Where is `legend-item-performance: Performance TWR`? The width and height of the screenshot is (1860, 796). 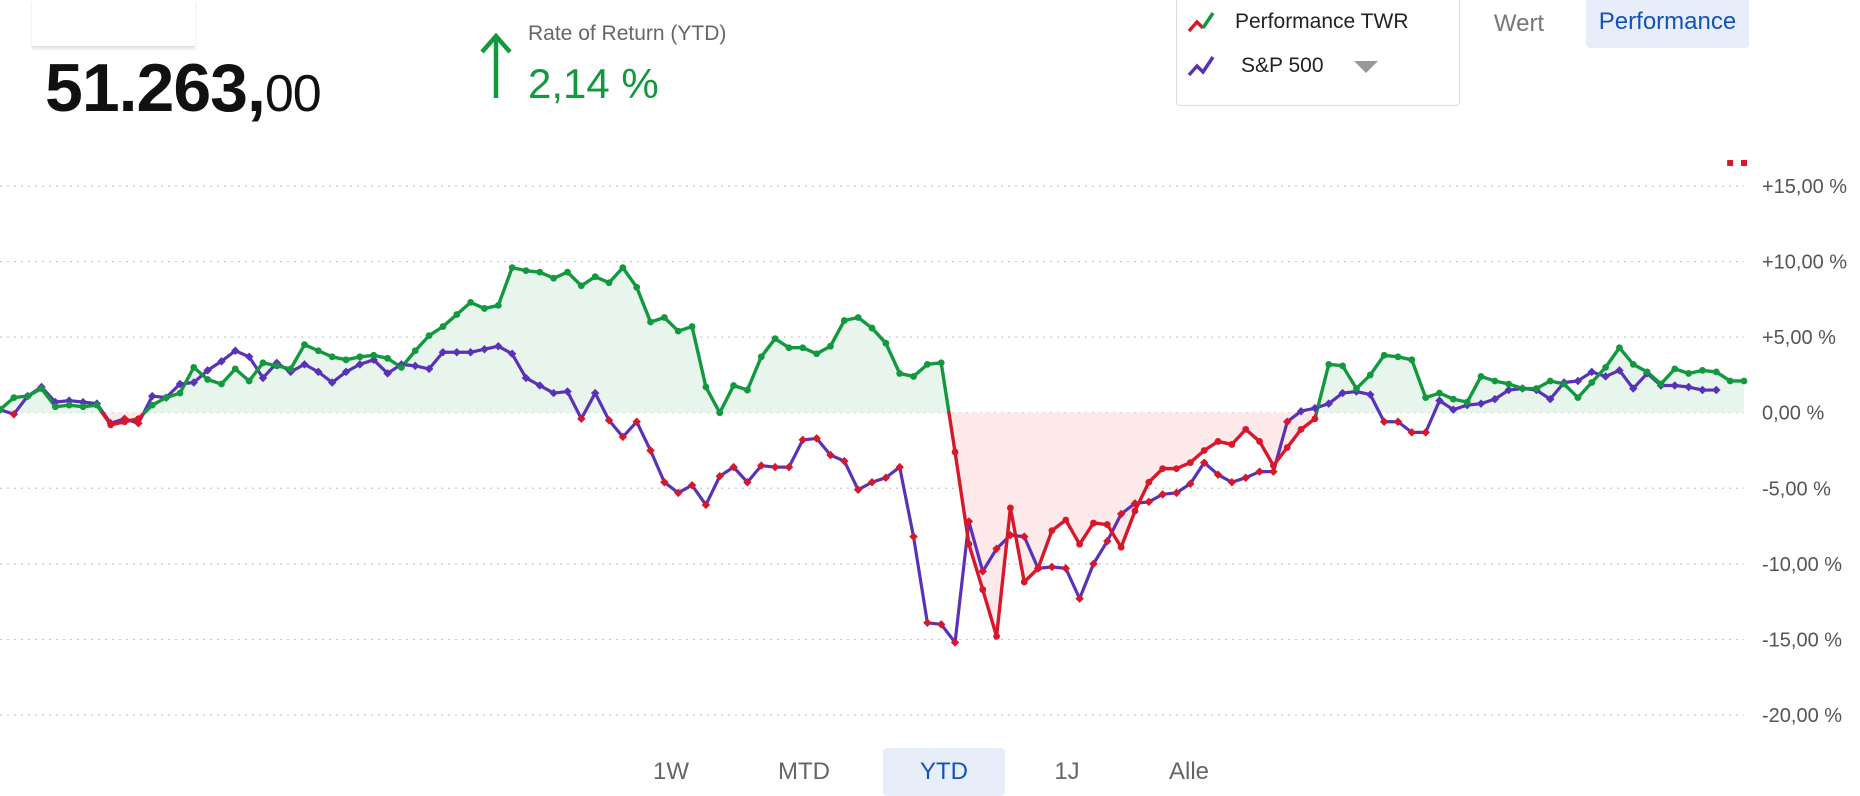
legend-item-performance: Performance TWR is located at coordinates (1298, 22).